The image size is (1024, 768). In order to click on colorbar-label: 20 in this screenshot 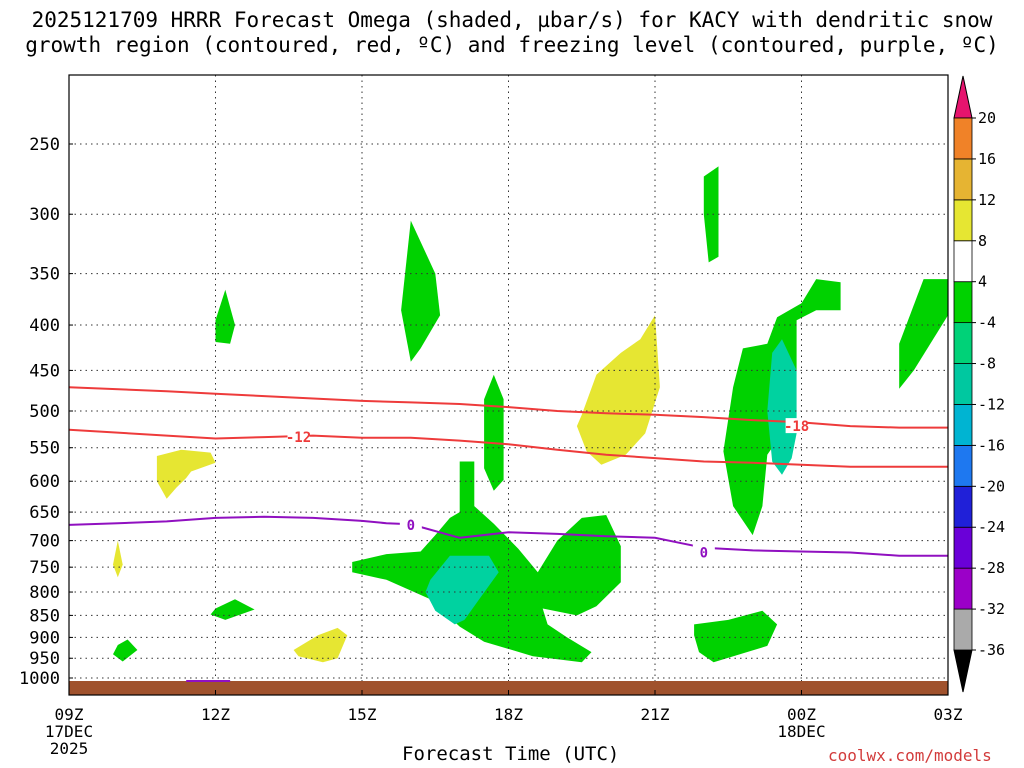, I will do `click(987, 118)`.